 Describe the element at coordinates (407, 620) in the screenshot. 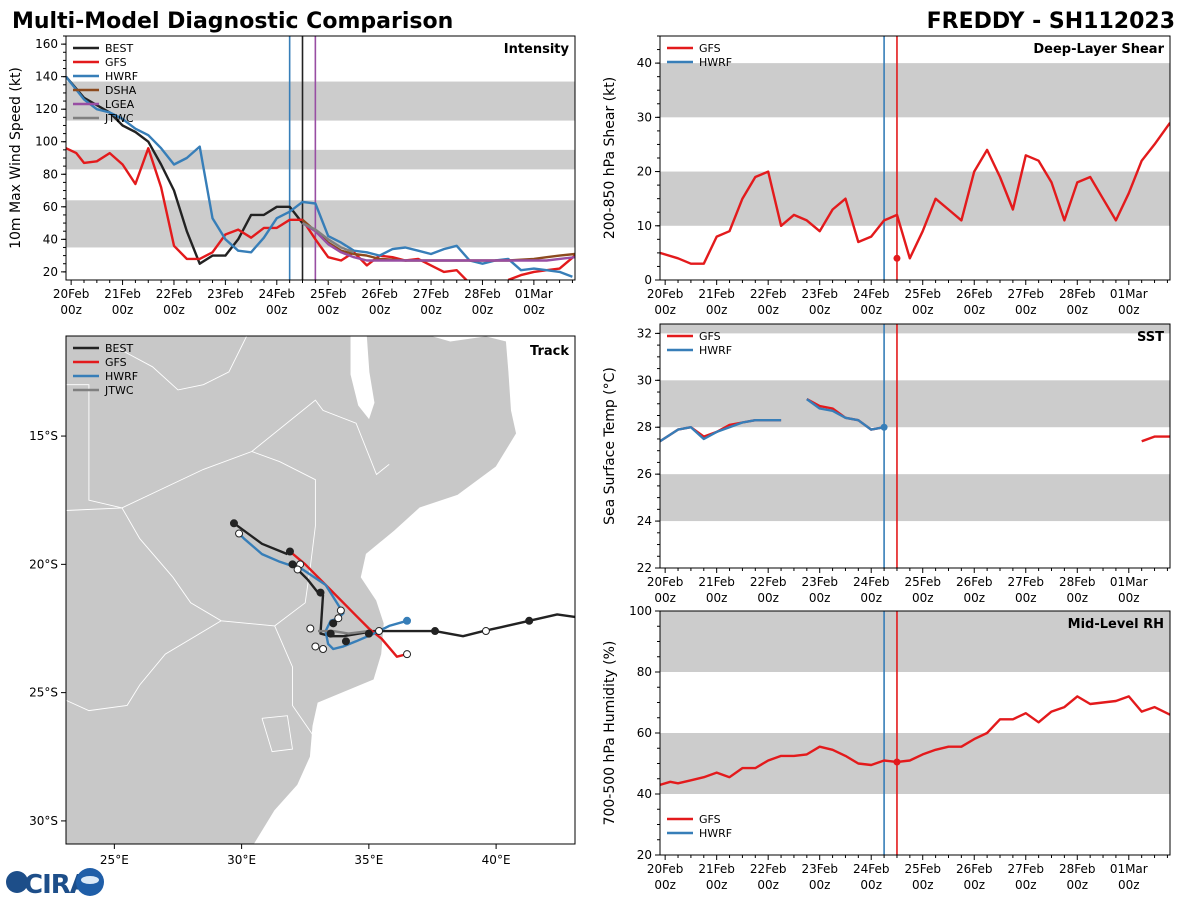

I see `track-marker-hwrf` at that location.